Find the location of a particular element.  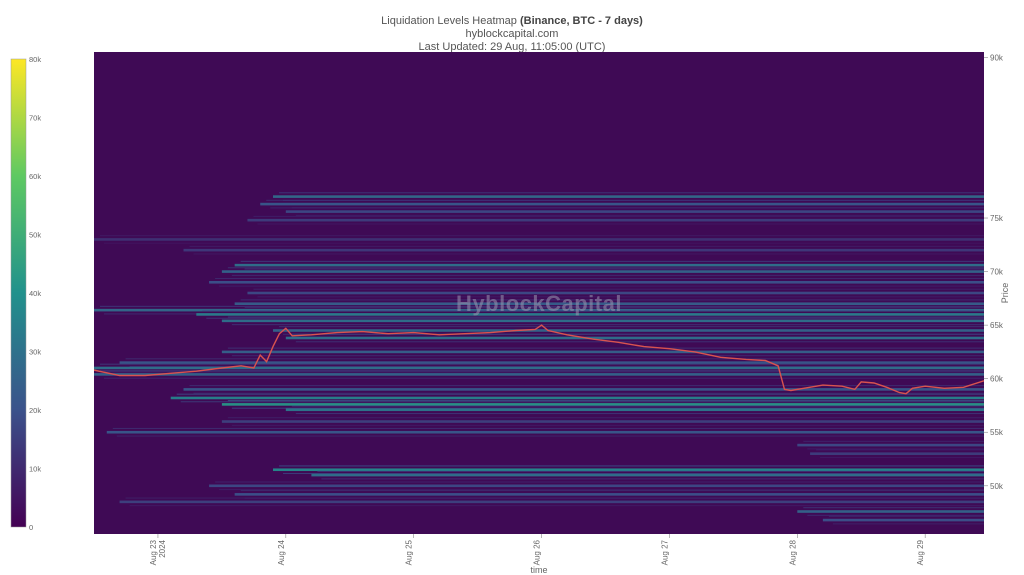

y-tick-label: 50k is located at coordinates (997, 486).